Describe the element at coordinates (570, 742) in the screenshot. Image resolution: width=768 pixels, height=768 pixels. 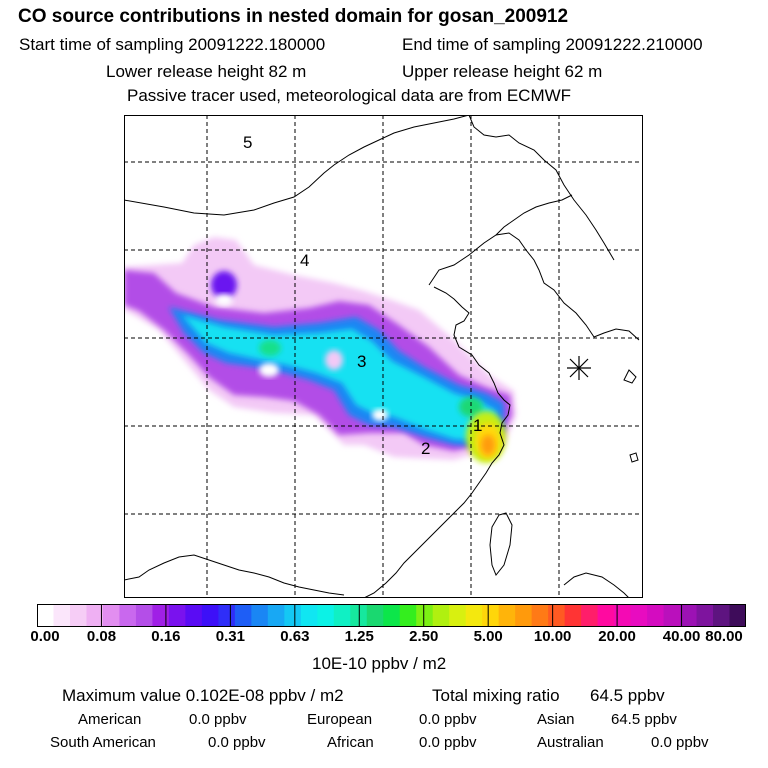
I see `source-label-australian: Australian` at that location.